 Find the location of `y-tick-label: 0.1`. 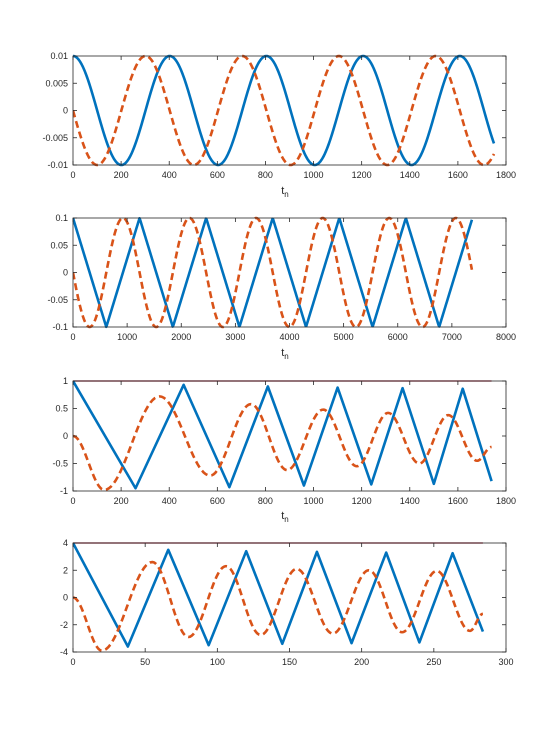

y-tick-label: 0.1 is located at coordinates (61, 218).